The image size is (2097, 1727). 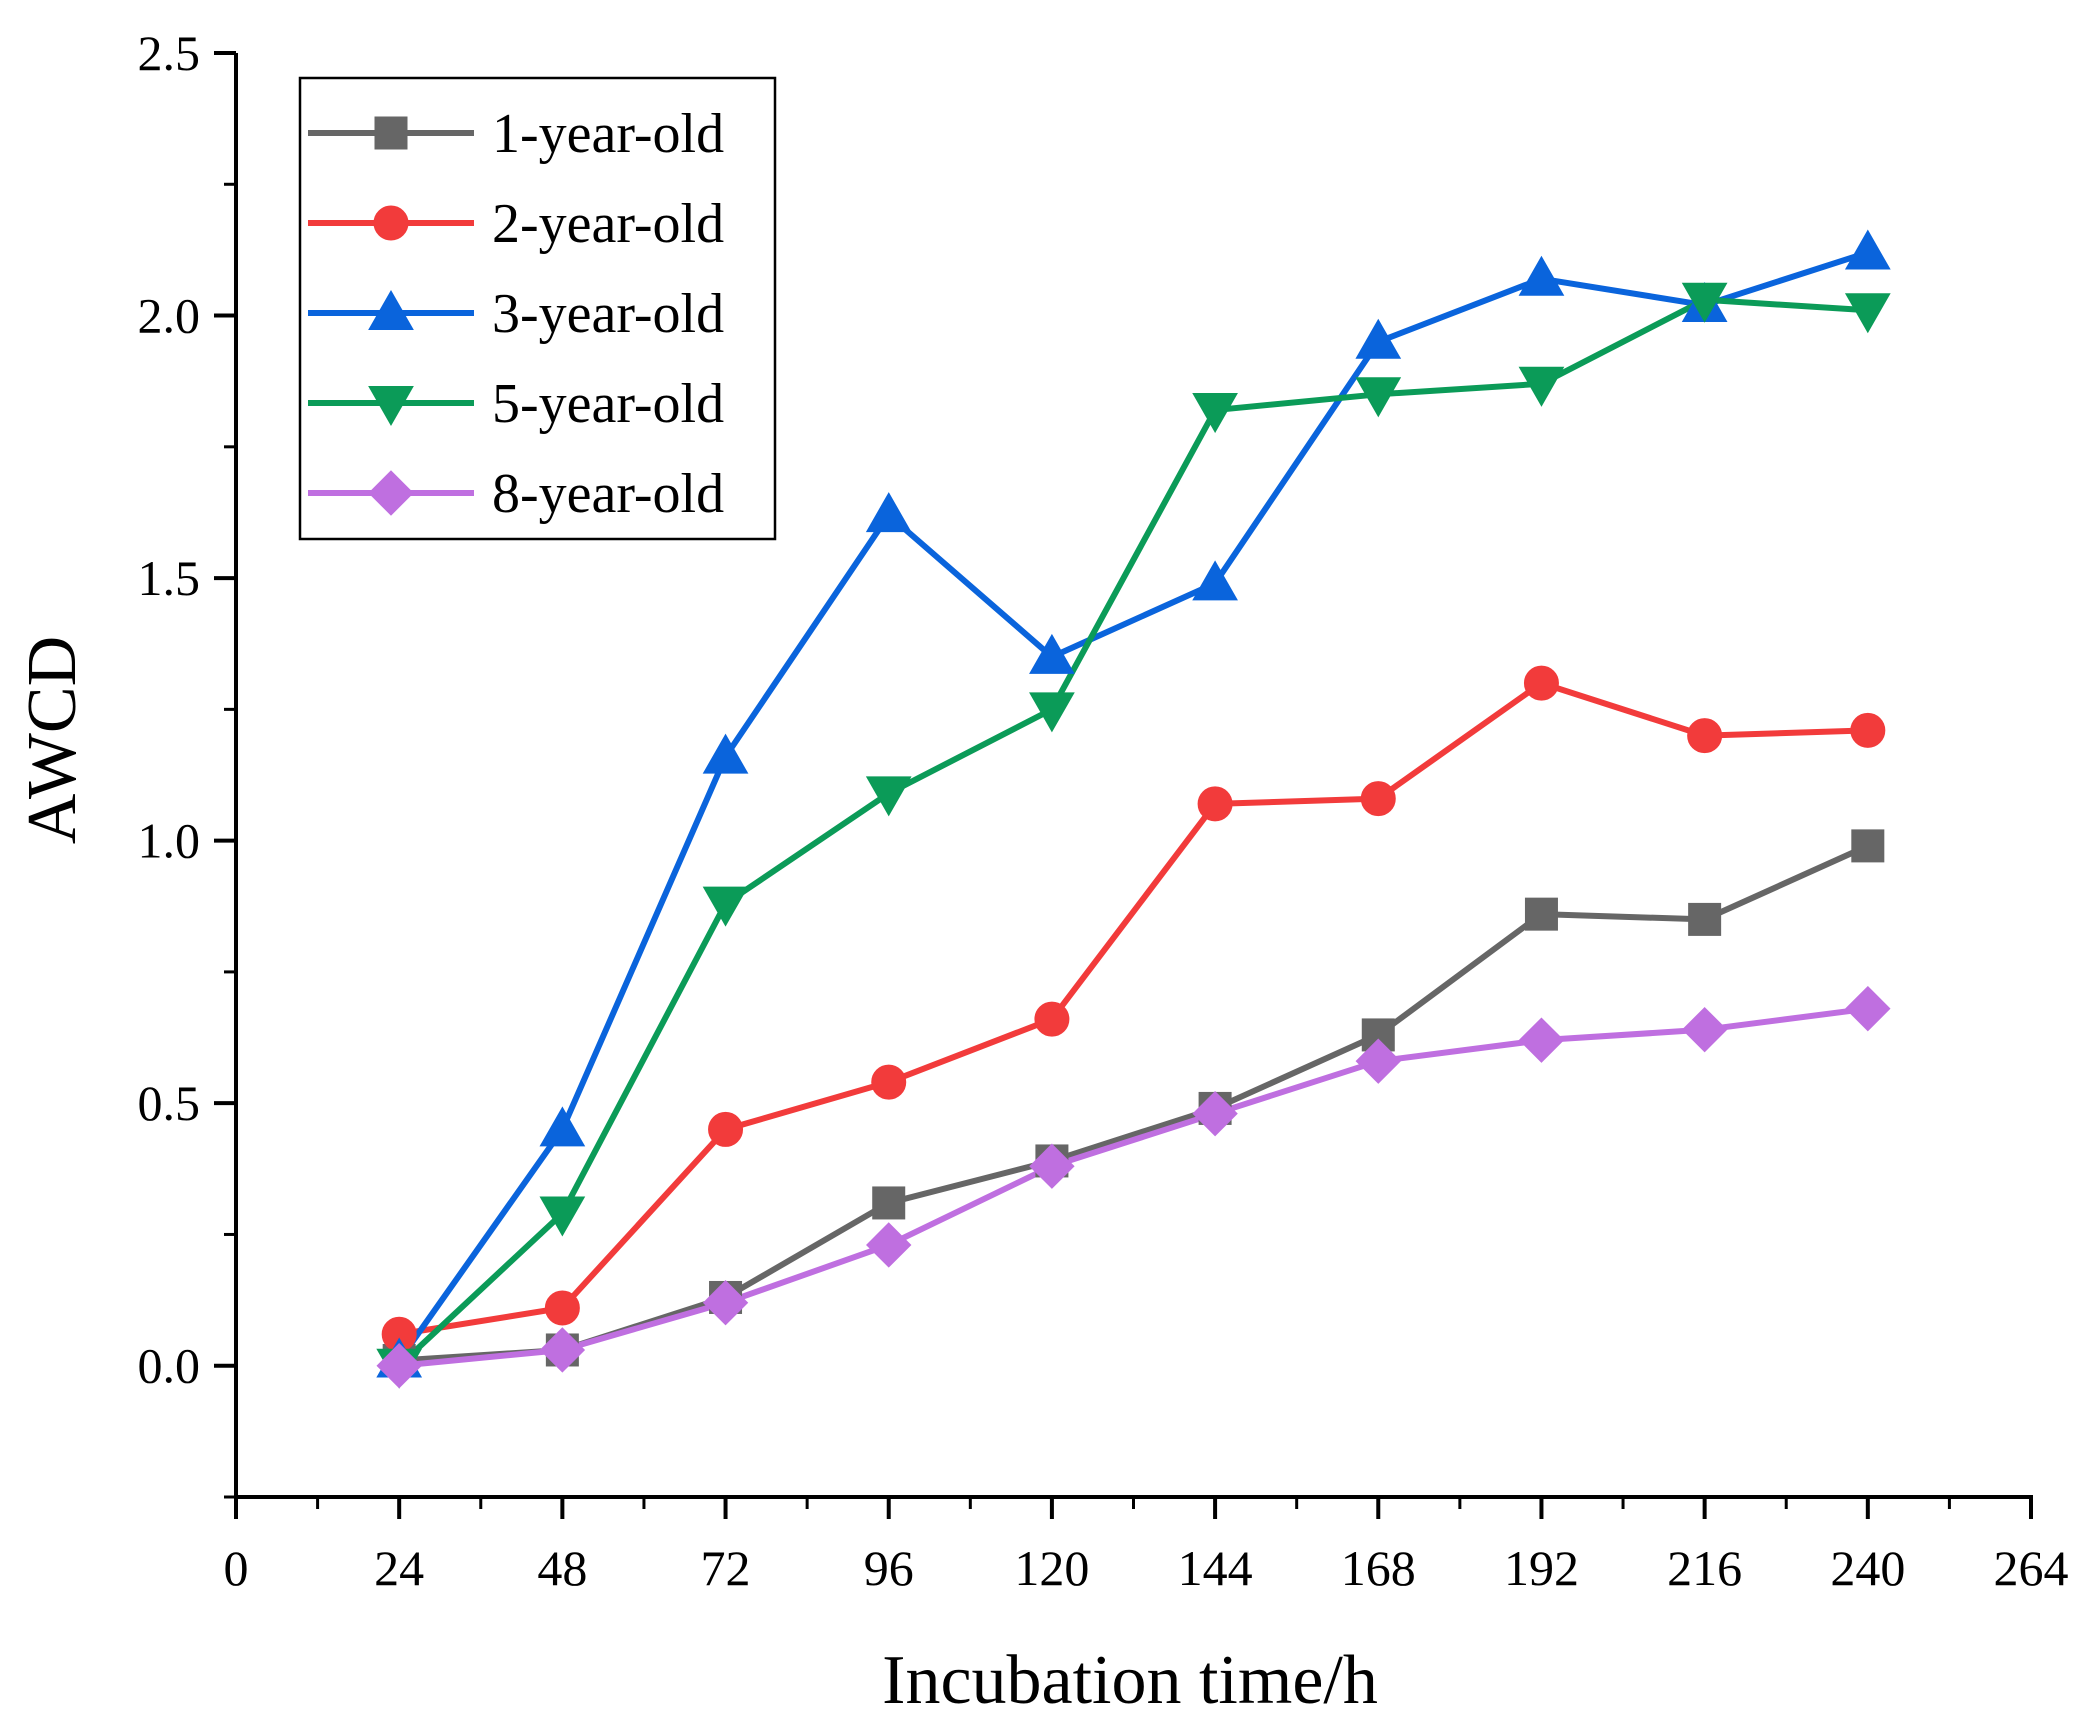 I want to click on legend-marker-5-year-old, so click(x=391, y=406).